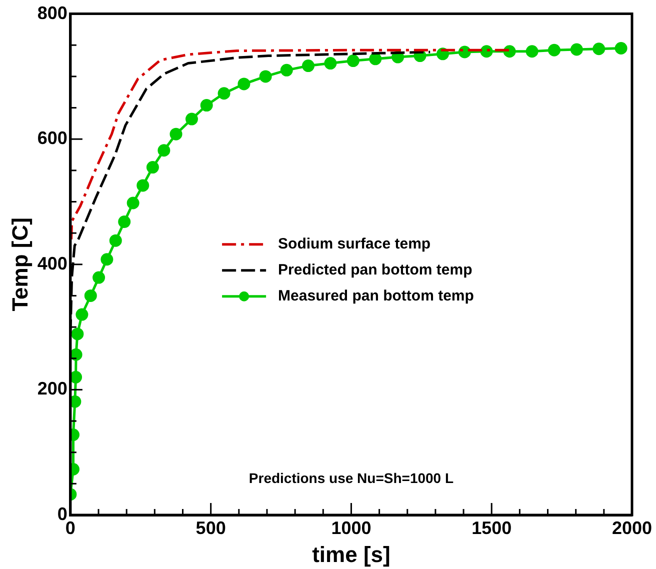 The height and width of the screenshot is (569, 656). Describe the element at coordinates (351, 554) in the screenshot. I see `x-axis-title: time [s]` at that location.